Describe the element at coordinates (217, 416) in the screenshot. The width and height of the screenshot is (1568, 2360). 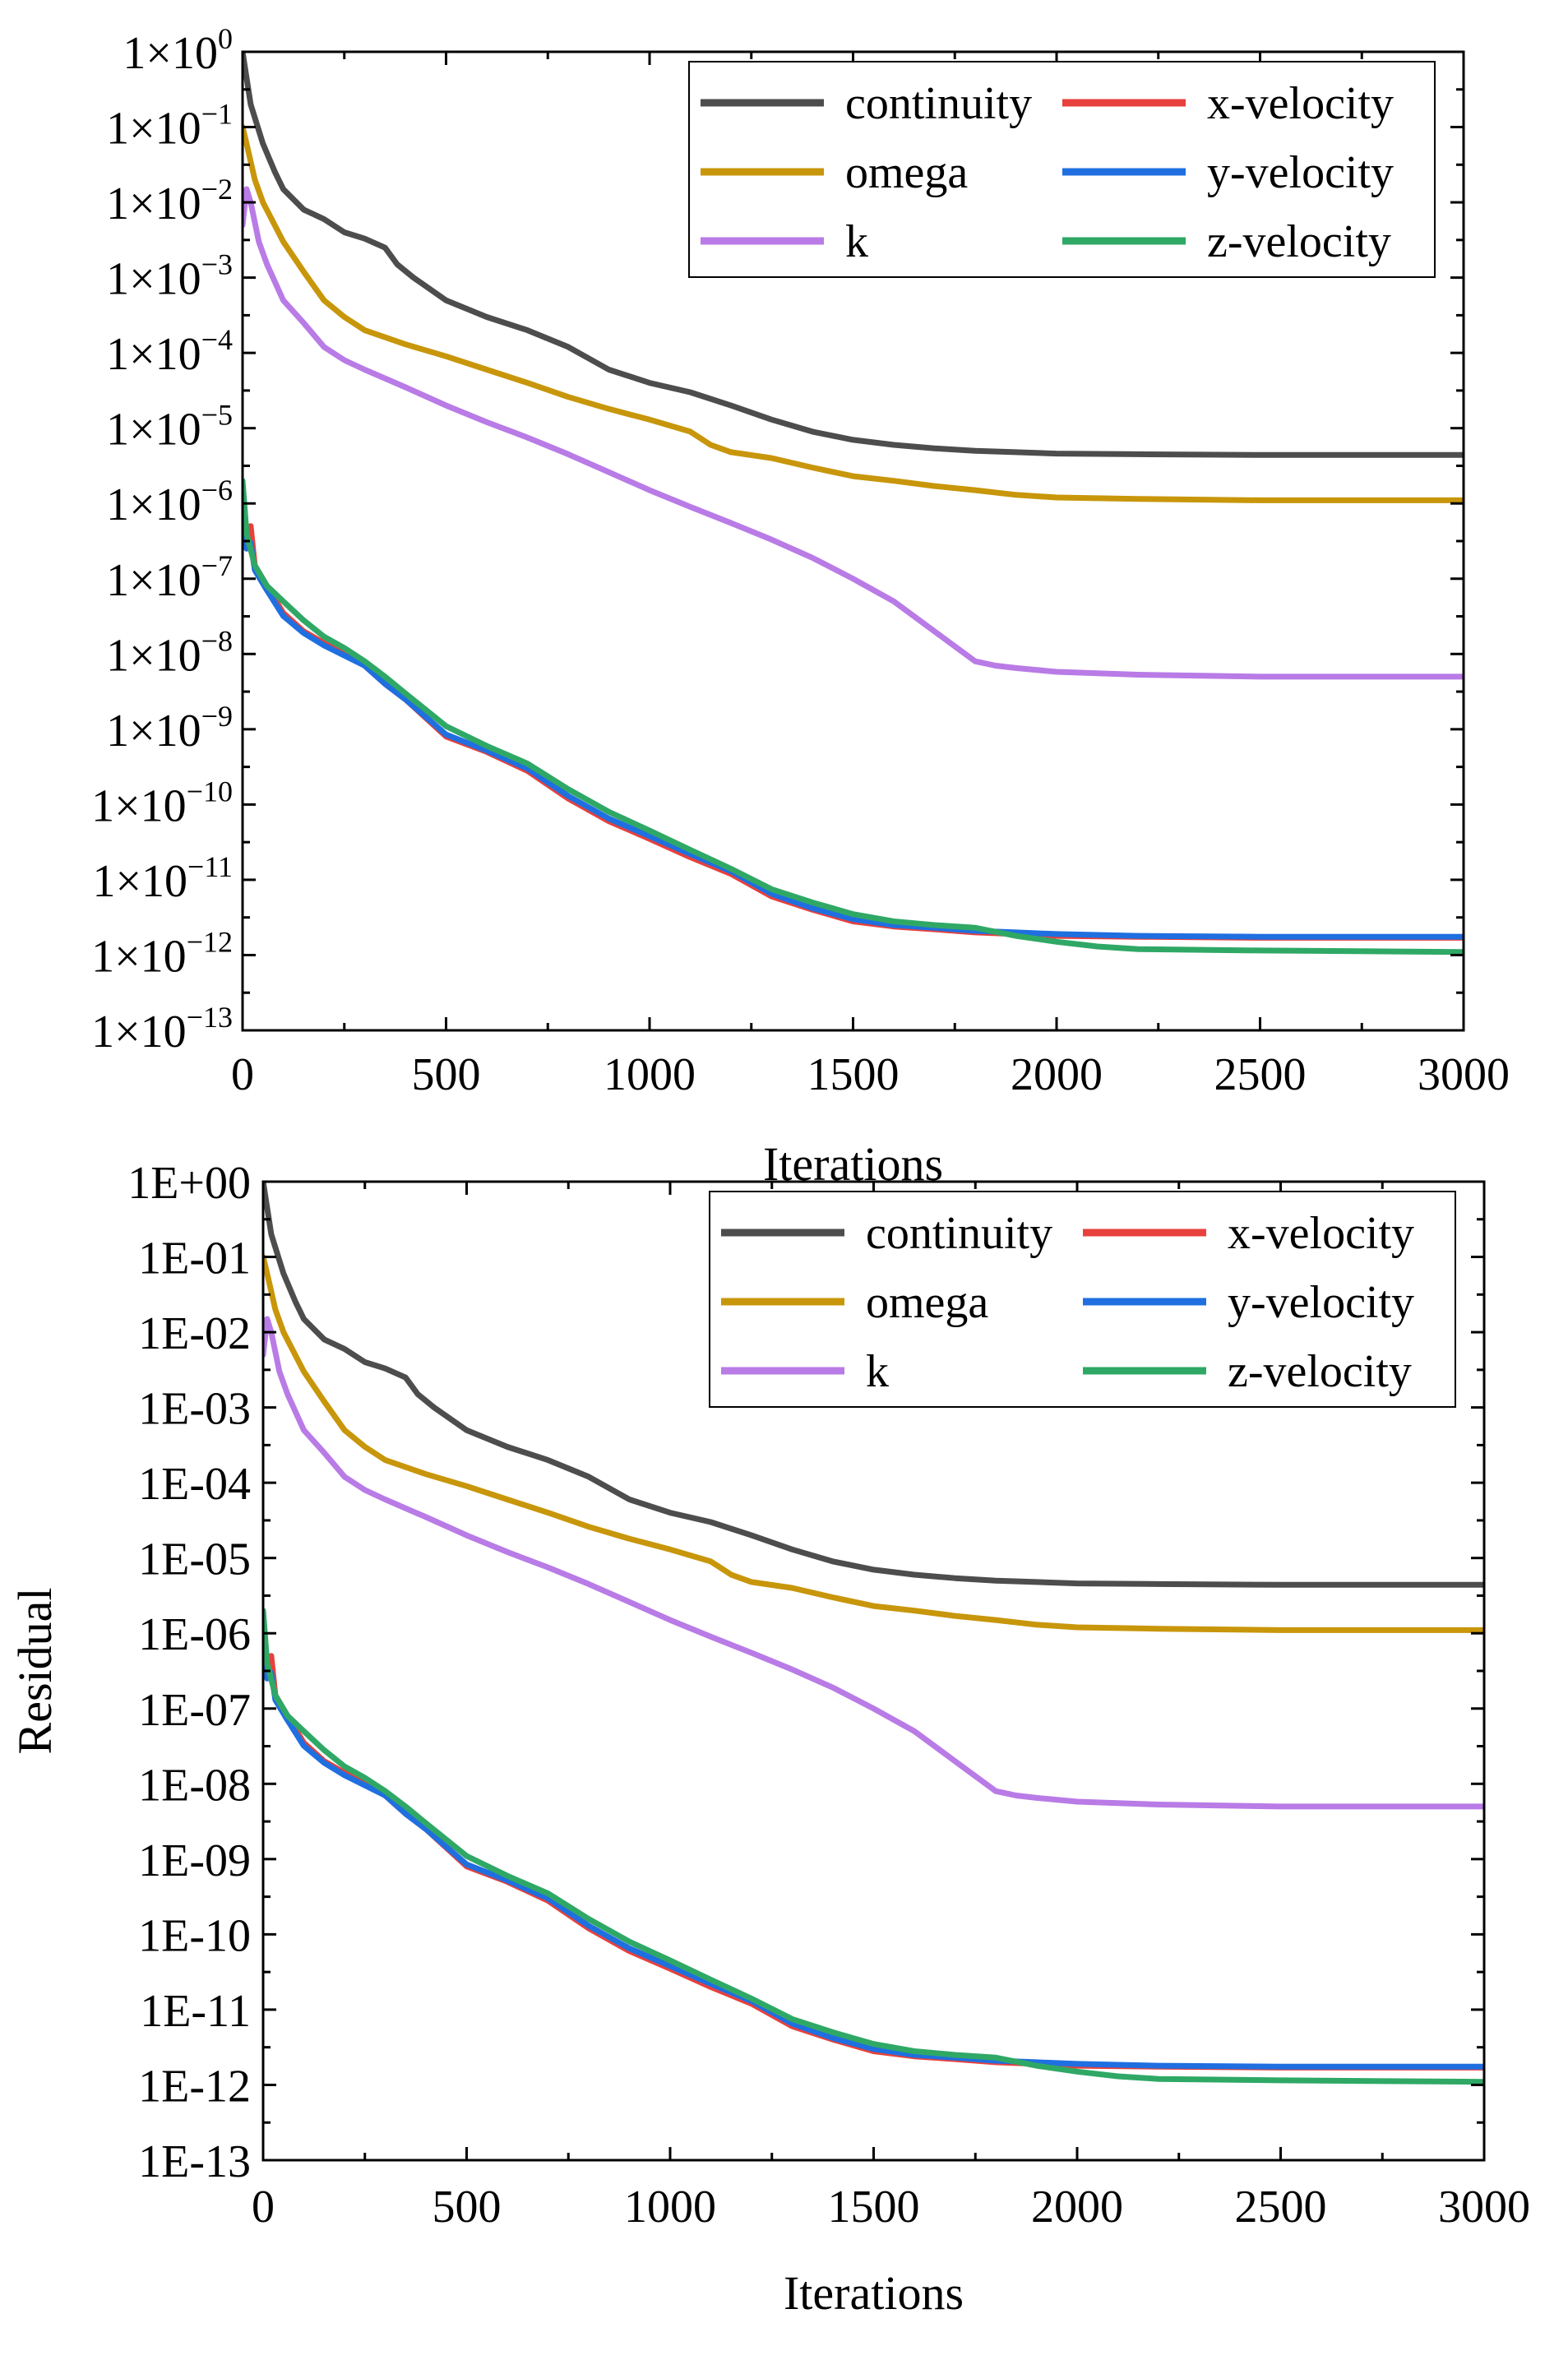
I see `y-tick-exponent: −5` at that location.